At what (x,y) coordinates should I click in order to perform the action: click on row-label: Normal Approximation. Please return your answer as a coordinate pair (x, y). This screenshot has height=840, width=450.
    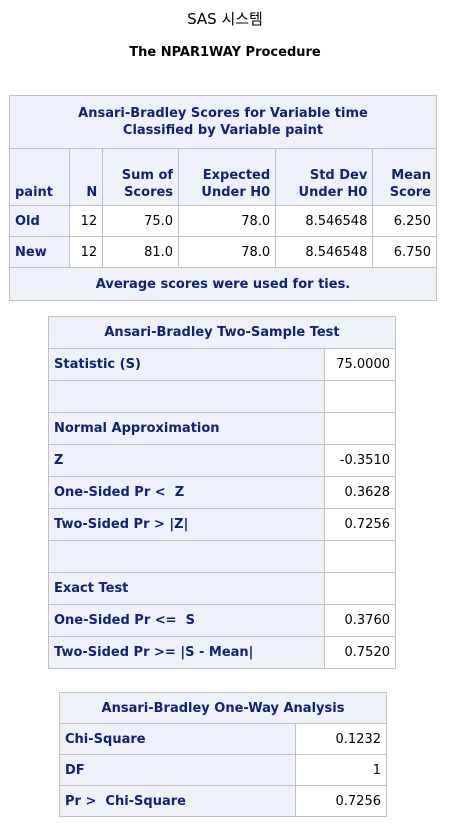
    Looking at the image, I should click on (186, 428).